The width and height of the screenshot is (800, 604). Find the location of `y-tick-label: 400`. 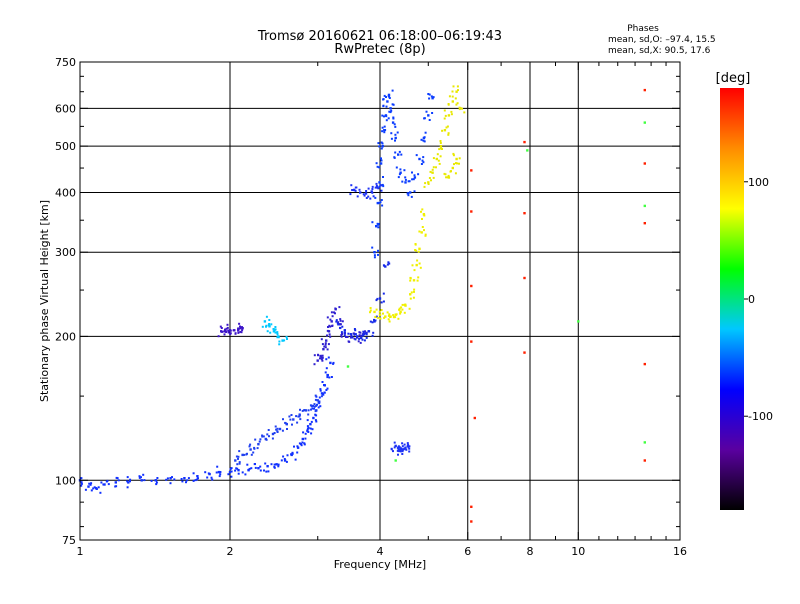

y-tick-label: 400 is located at coordinates (65, 192).